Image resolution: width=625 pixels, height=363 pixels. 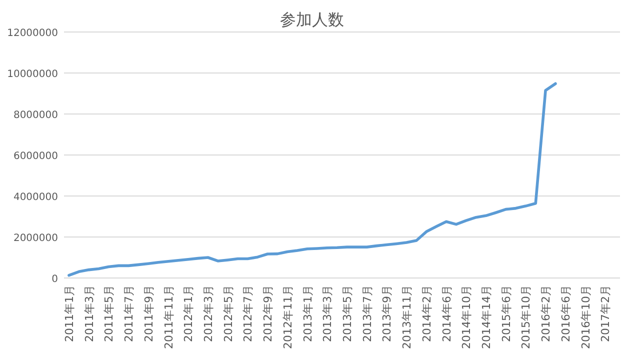 I want to click on x-tick-label: 2012年9月, so click(x=268, y=313).